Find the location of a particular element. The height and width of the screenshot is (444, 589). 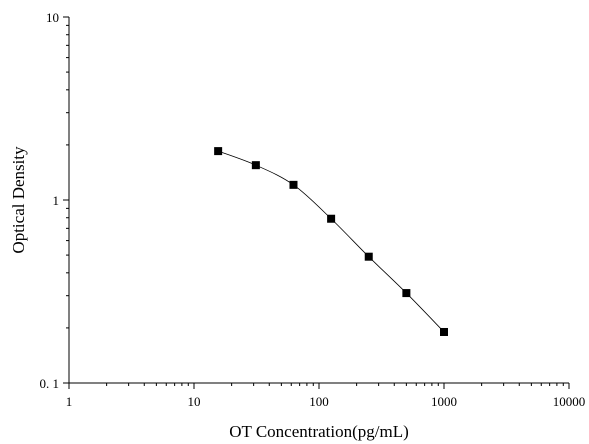

x-axis-label: OT Concentration(pg/mL) is located at coordinates (319, 431).